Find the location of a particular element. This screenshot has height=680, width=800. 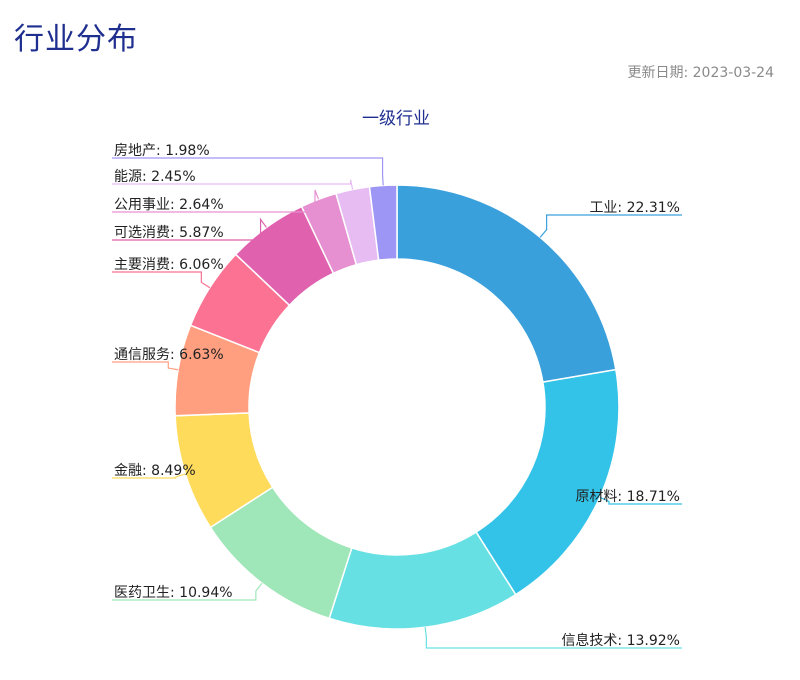

slice-label-8: 可选消费: 5.87% is located at coordinates (169, 233).